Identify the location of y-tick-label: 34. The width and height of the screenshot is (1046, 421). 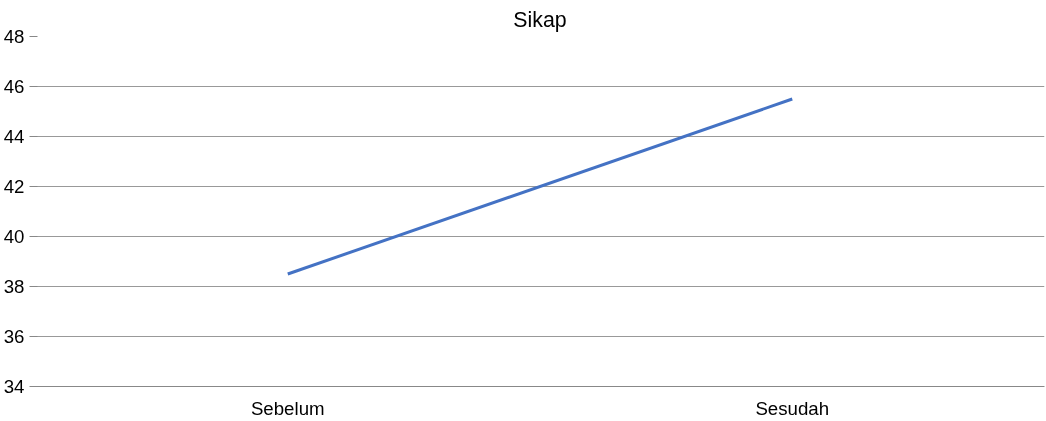
(14, 386).